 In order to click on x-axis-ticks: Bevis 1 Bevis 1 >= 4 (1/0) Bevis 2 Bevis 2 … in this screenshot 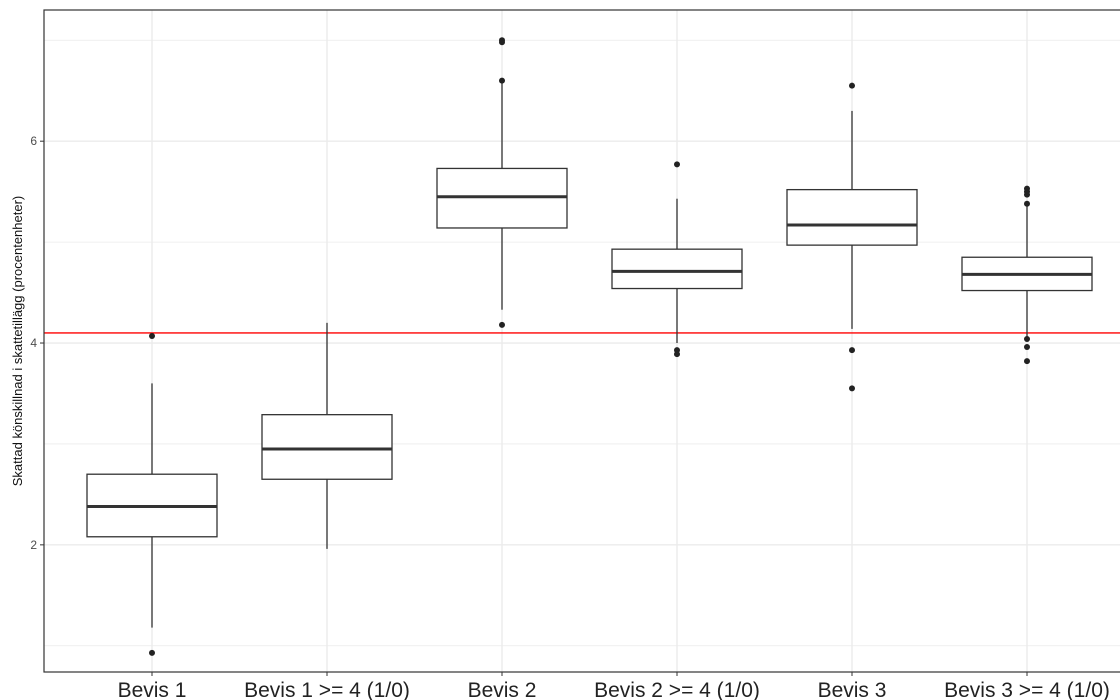, I will do `click(614, 686)`.